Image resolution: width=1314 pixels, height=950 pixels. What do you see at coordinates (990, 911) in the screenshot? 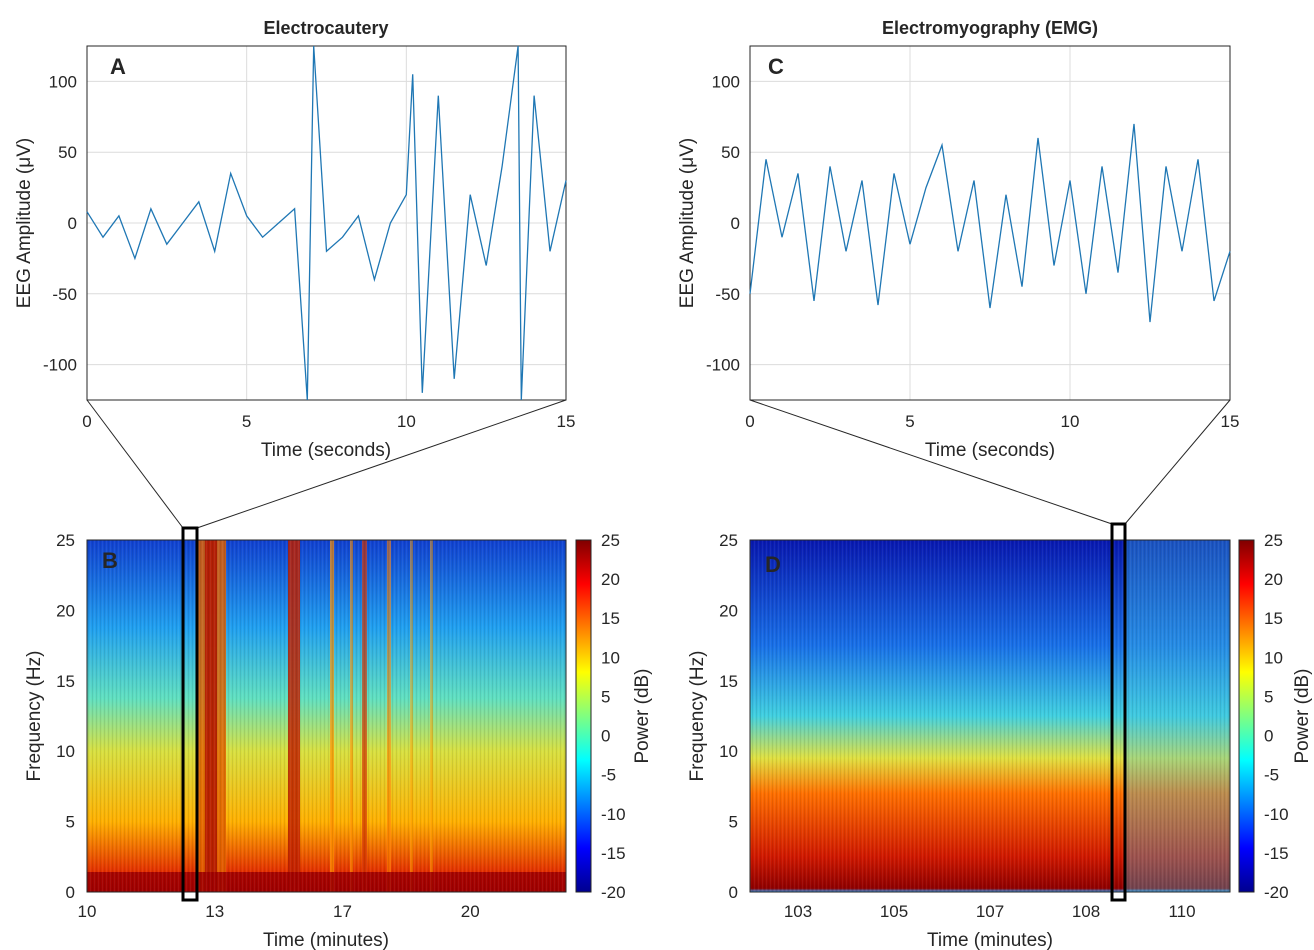
I see `x-tick-label: 107` at bounding box center [990, 911].